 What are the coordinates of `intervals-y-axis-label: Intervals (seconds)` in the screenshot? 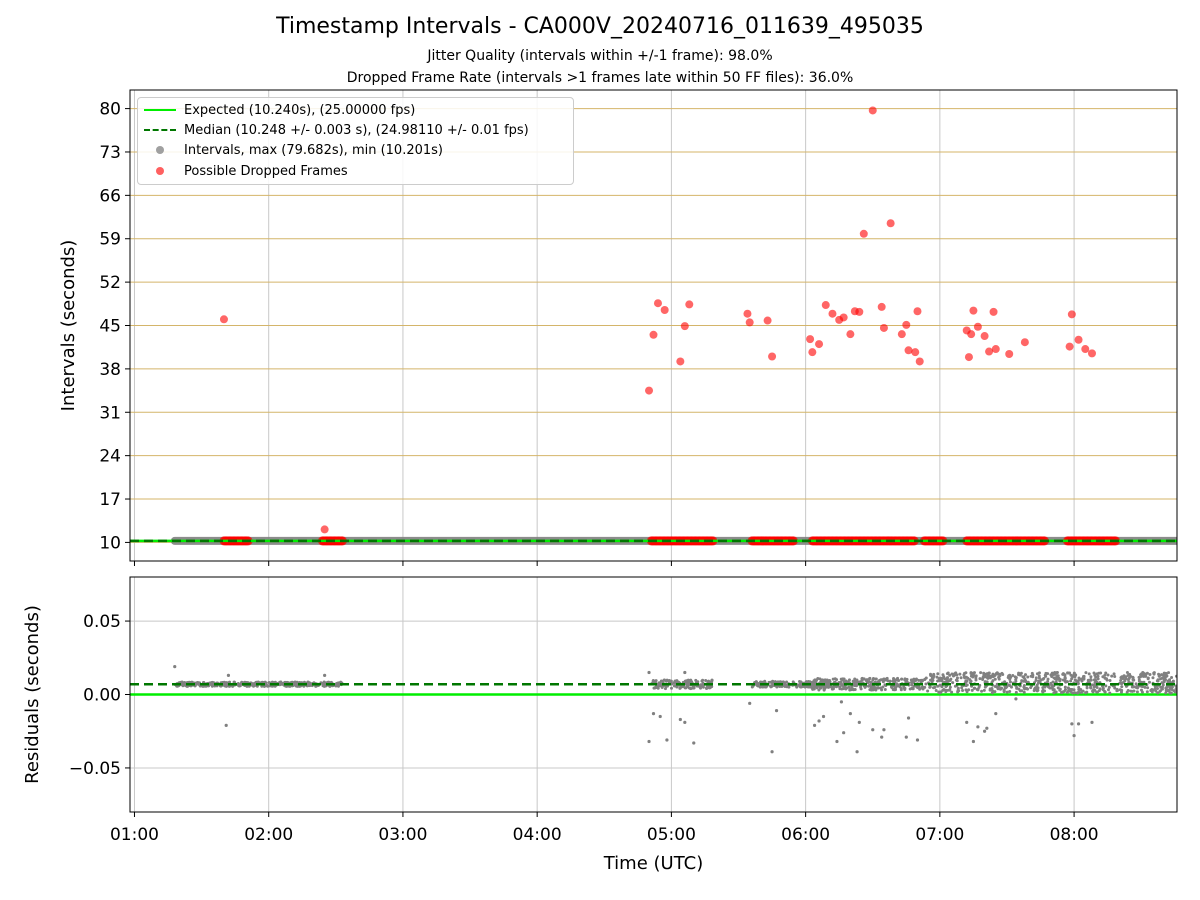 It's located at (68, 326).